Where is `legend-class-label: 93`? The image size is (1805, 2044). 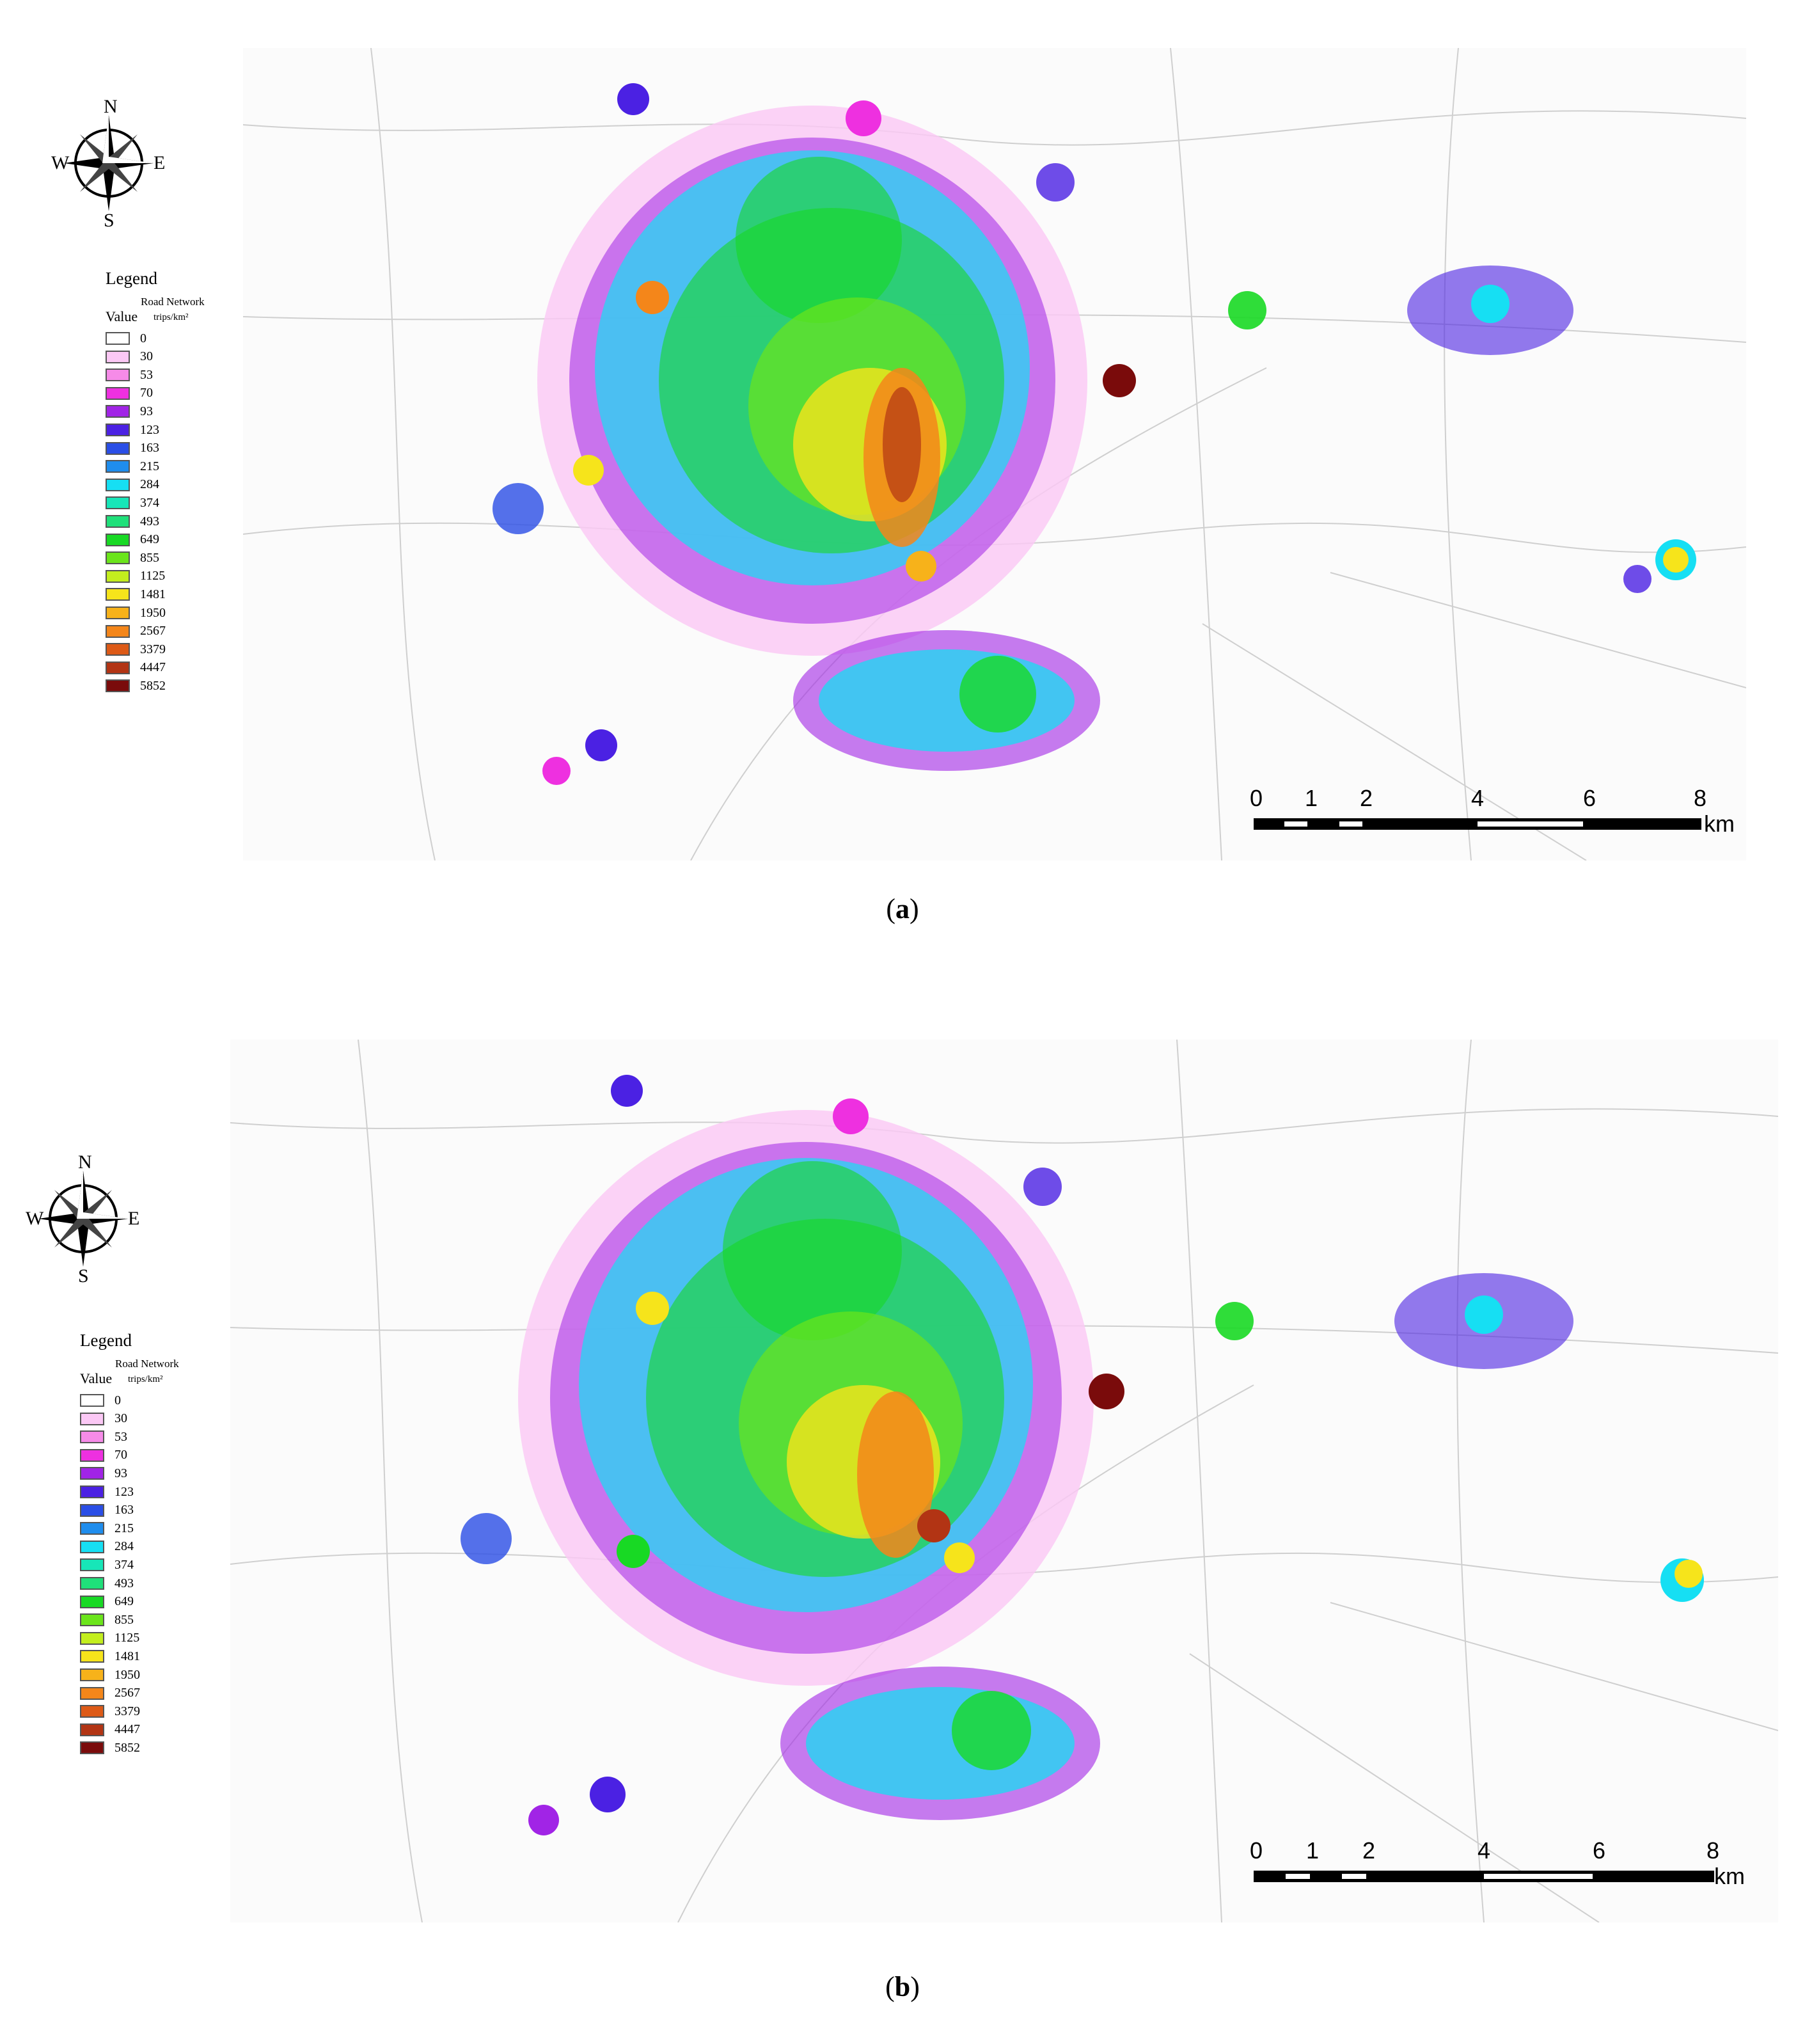
legend-class-label: 93 is located at coordinates (146, 411).